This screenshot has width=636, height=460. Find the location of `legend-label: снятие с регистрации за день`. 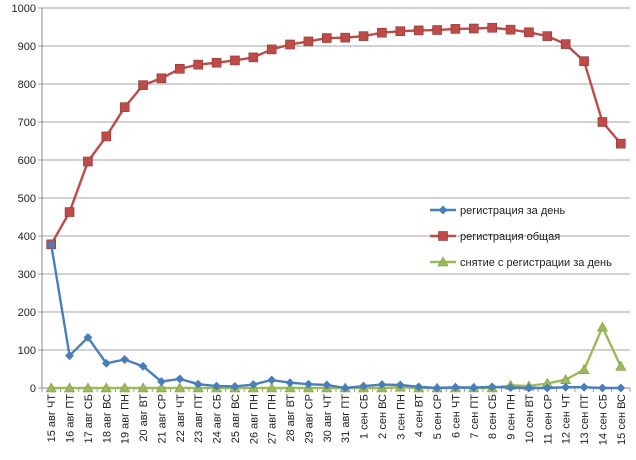

legend-label: снятие с регистрации за день is located at coordinates (536, 263).